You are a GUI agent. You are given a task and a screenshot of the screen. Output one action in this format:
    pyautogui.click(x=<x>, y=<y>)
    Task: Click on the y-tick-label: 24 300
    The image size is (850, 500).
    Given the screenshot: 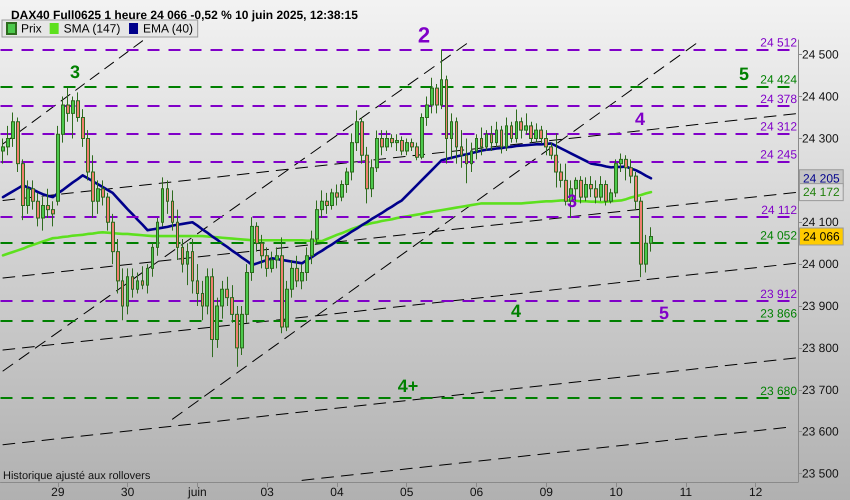 What is the action you would take?
    pyautogui.click(x=821, y=138)
    